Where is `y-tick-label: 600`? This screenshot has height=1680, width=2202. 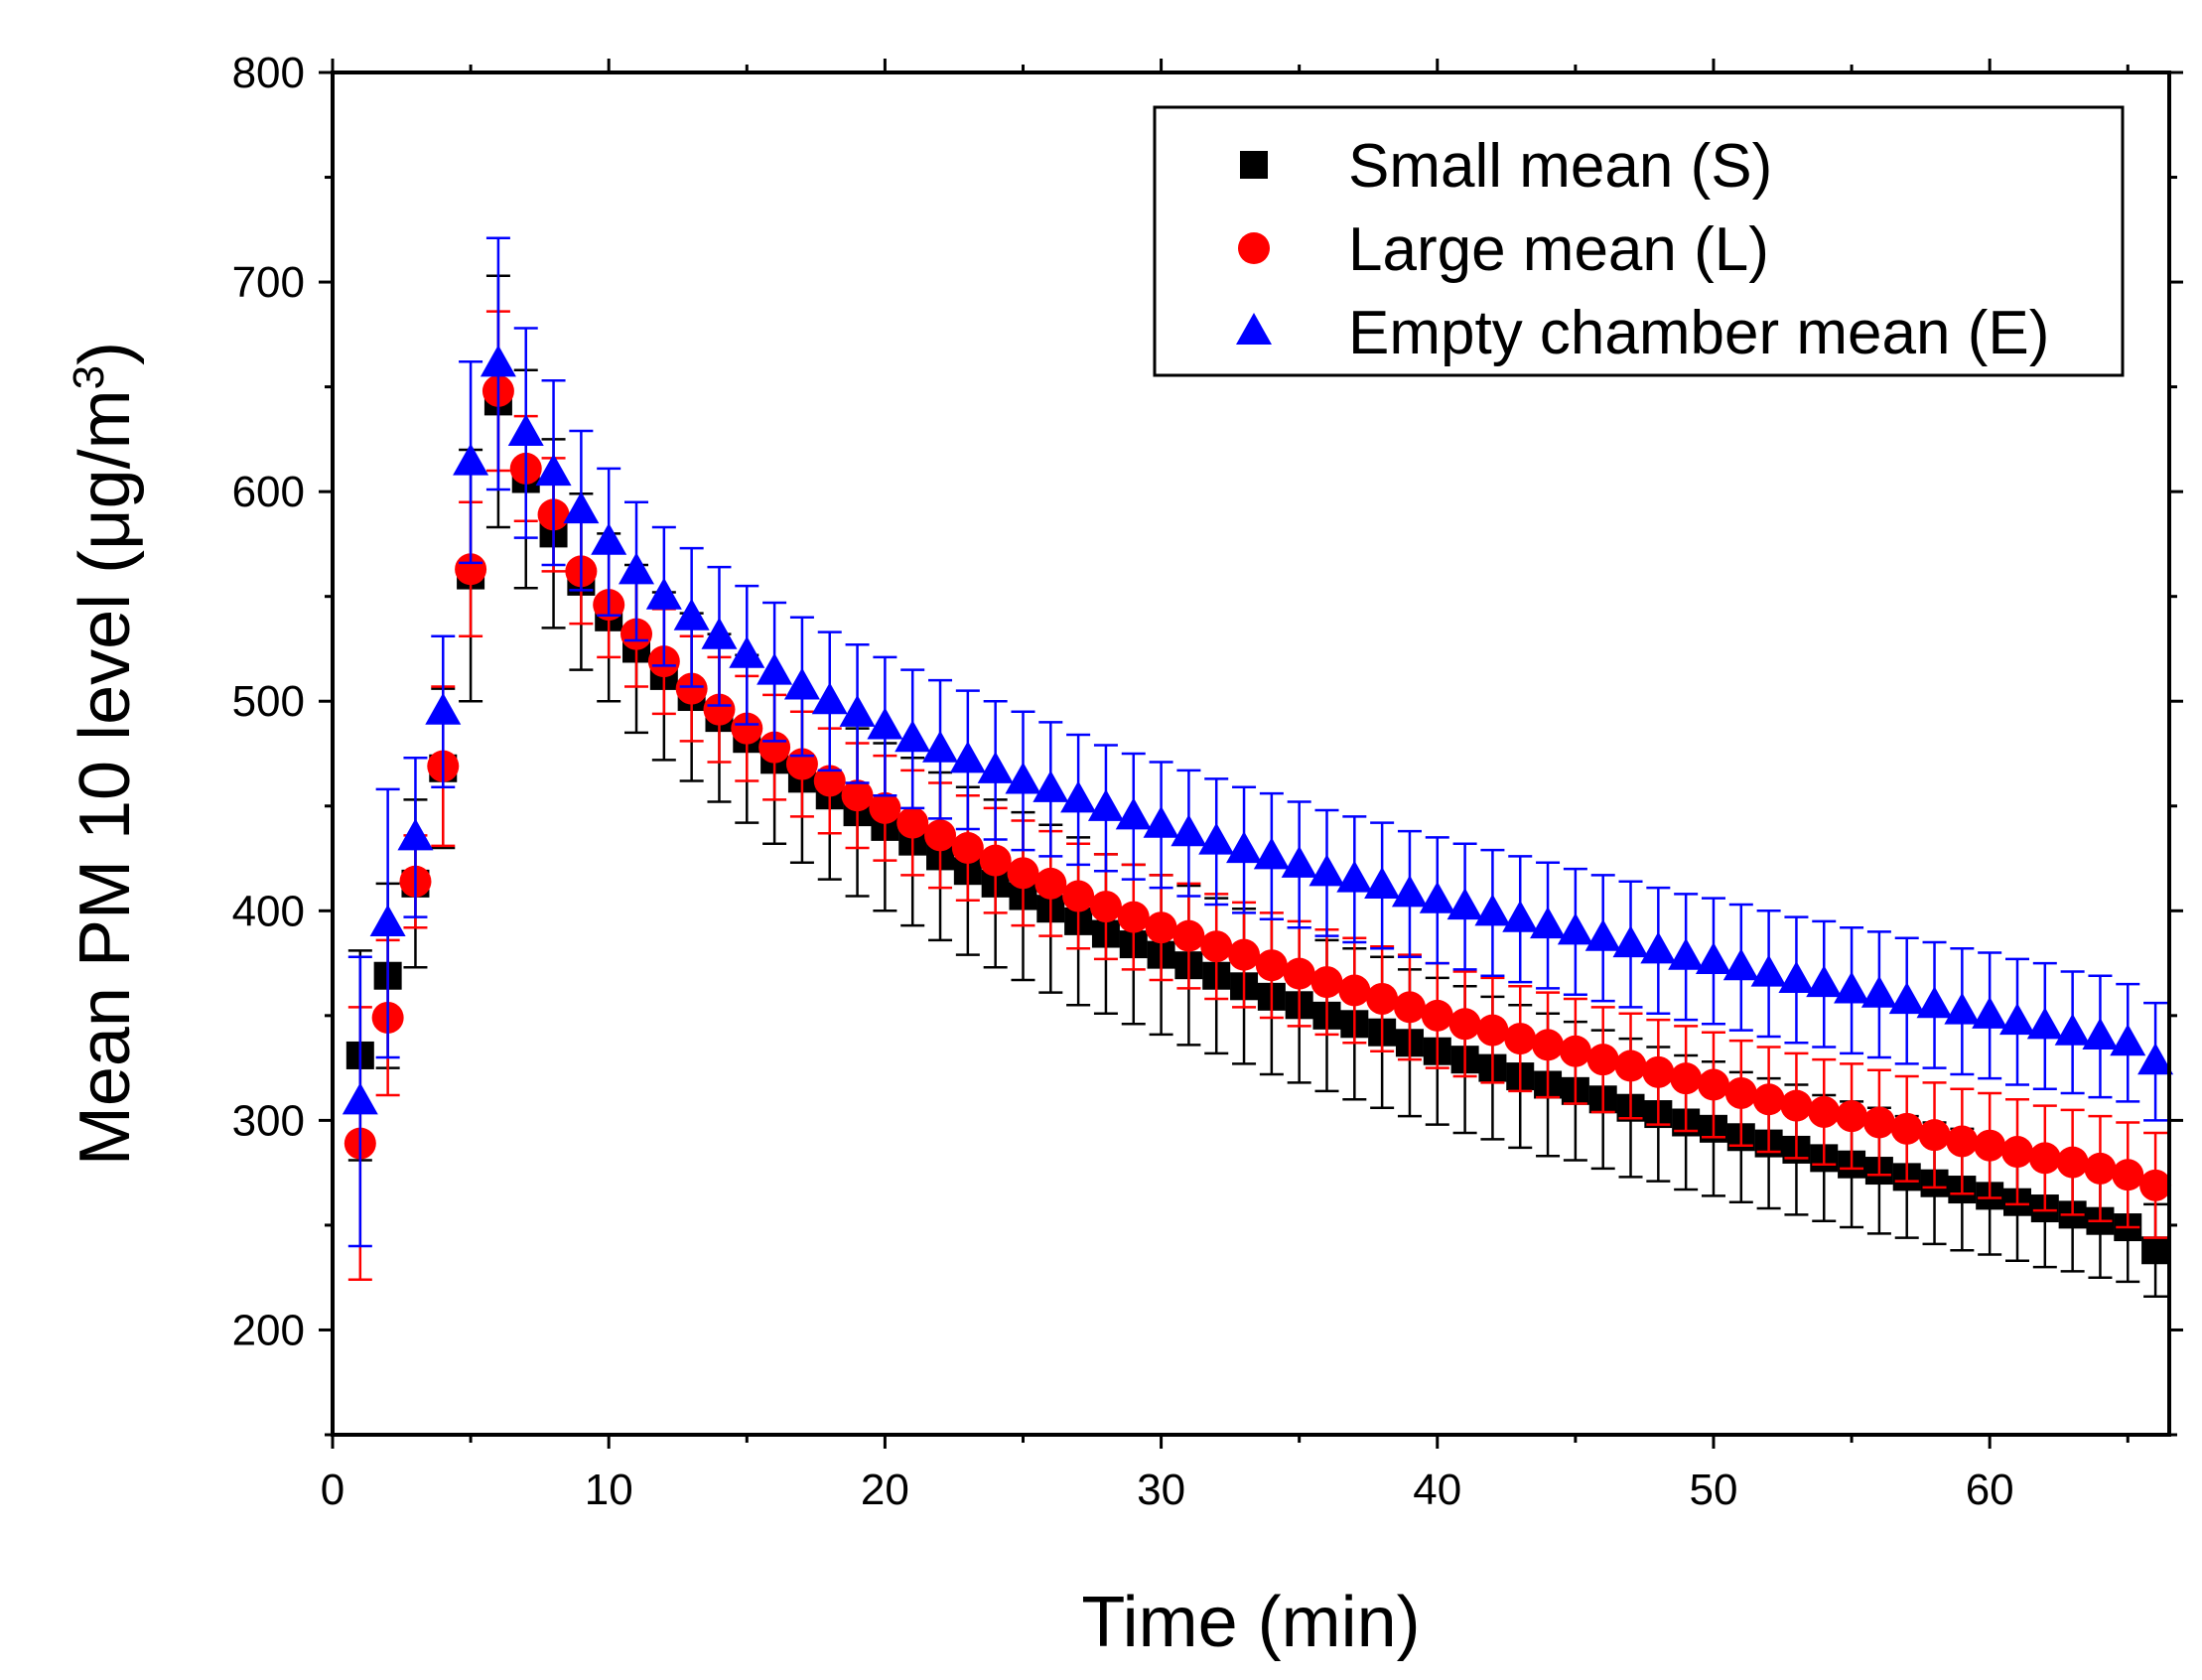 y-tick-label: 600 is located at coordinates (268, 492).